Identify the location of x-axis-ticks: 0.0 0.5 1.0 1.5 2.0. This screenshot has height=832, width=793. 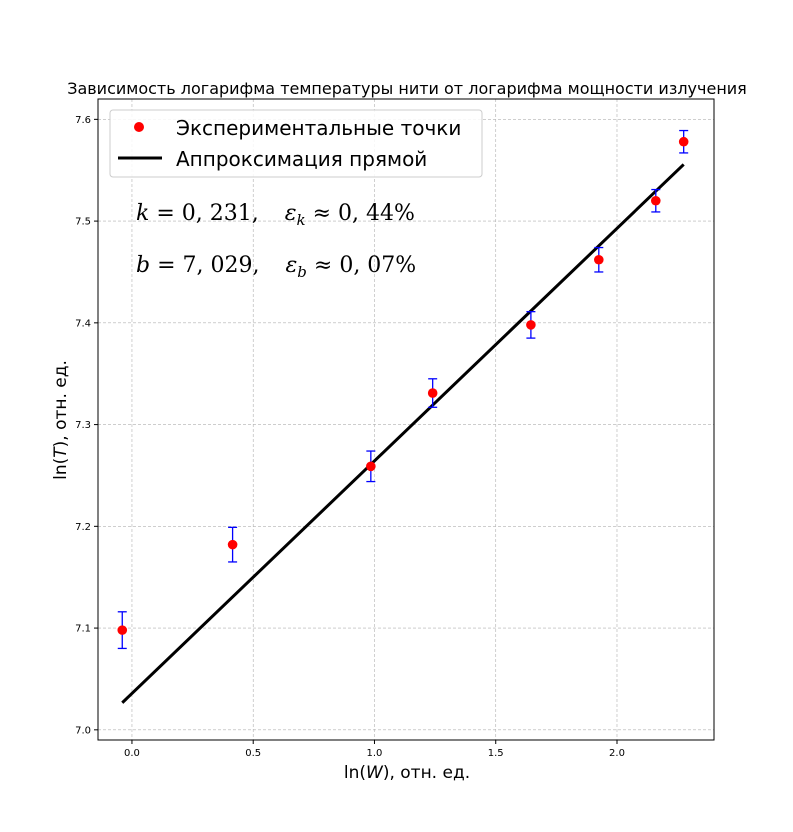
(374, 749).